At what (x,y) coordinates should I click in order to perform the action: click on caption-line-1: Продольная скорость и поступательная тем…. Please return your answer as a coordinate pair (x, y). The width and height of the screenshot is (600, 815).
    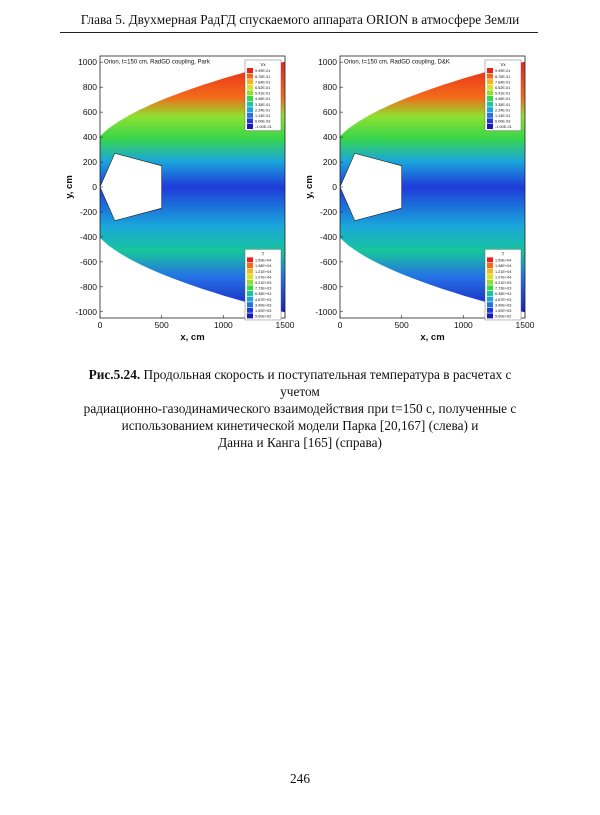
    Looking at the image, I should click on (327, 383).